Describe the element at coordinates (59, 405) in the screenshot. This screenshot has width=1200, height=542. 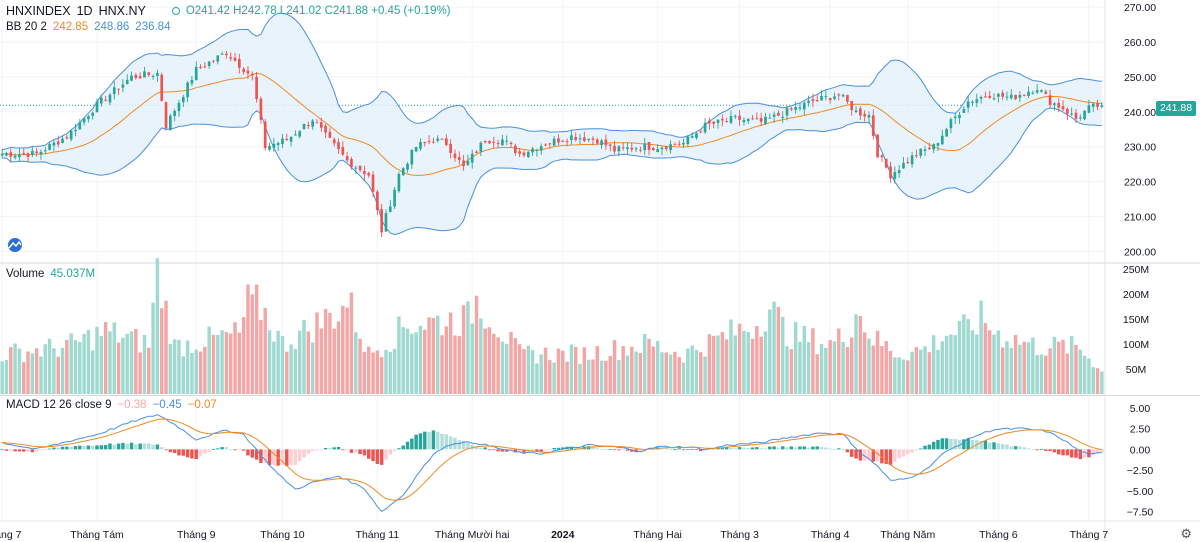
I see `macd-label: MACD 12 26 close 9` at that location.